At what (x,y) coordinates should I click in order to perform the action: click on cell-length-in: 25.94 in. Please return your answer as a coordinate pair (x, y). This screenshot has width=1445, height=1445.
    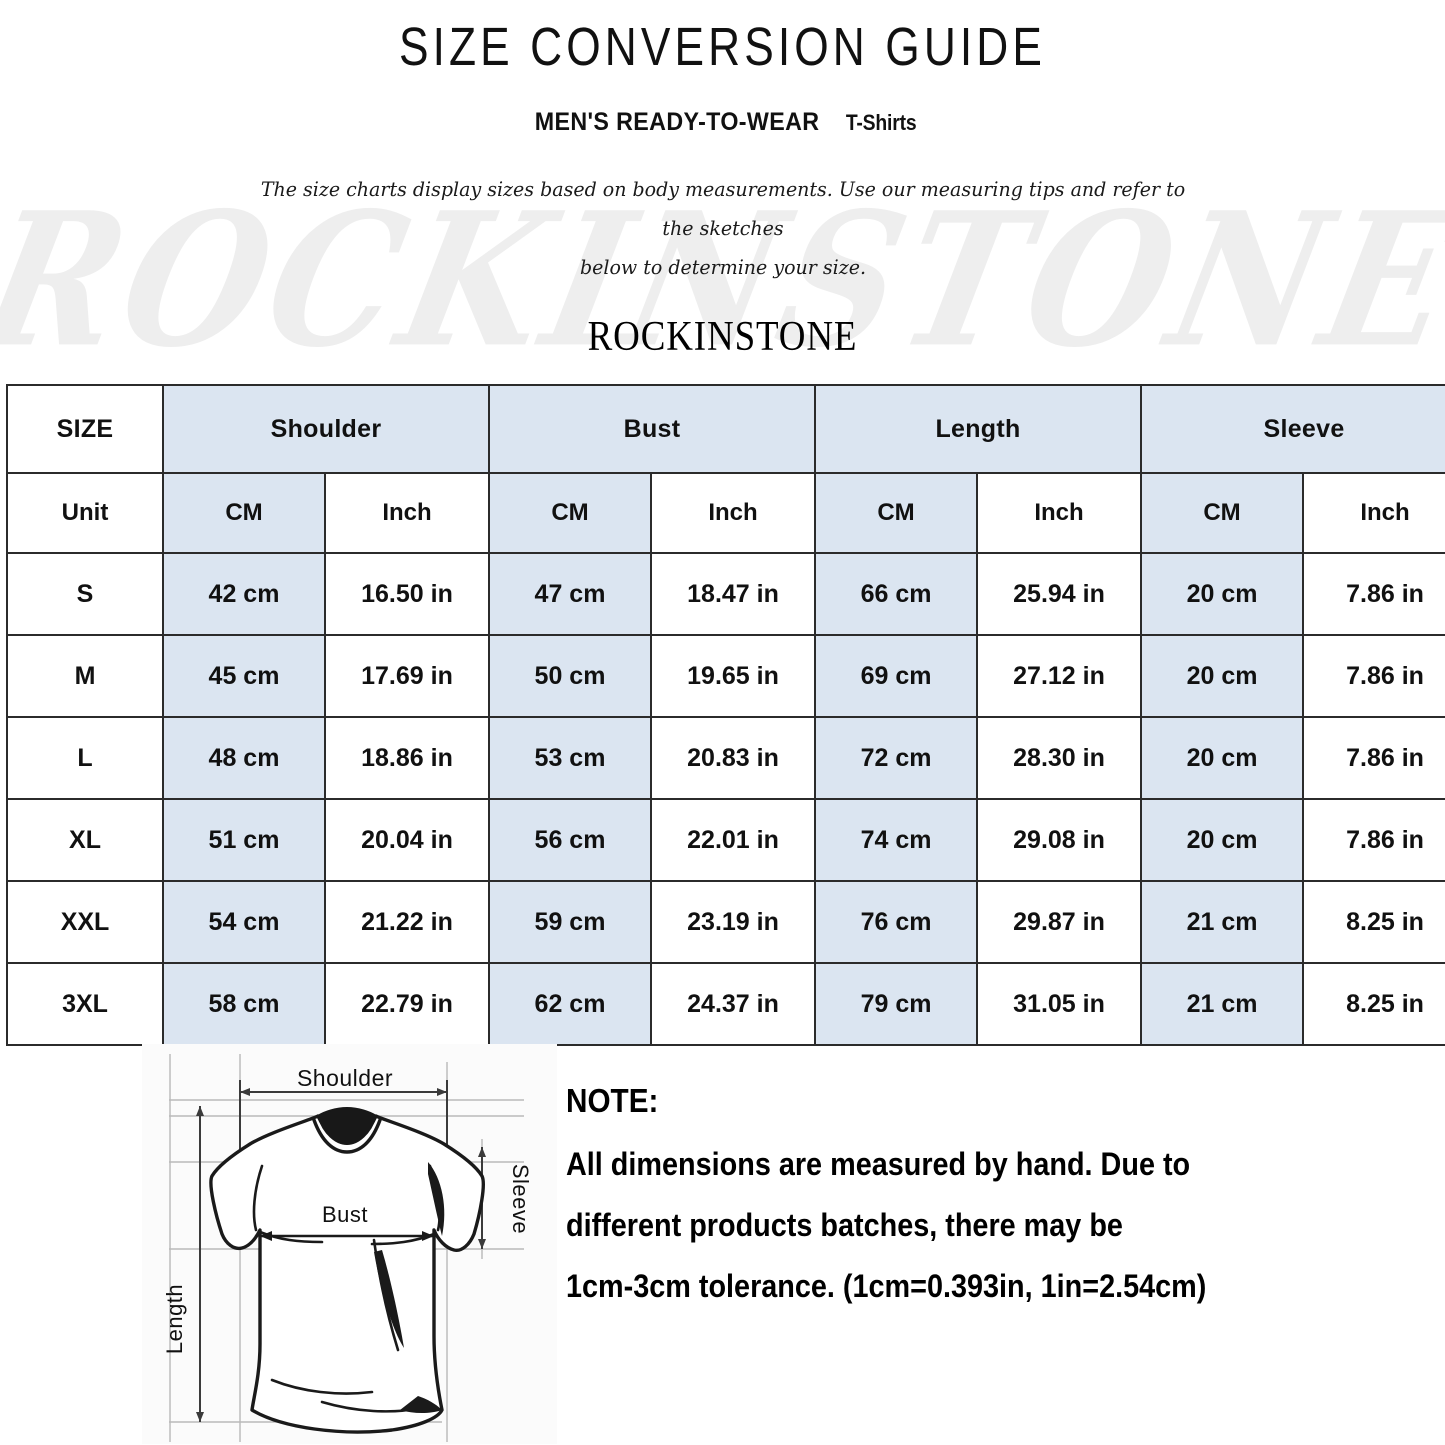
    Looking at the image, I should click on (1059, 594).